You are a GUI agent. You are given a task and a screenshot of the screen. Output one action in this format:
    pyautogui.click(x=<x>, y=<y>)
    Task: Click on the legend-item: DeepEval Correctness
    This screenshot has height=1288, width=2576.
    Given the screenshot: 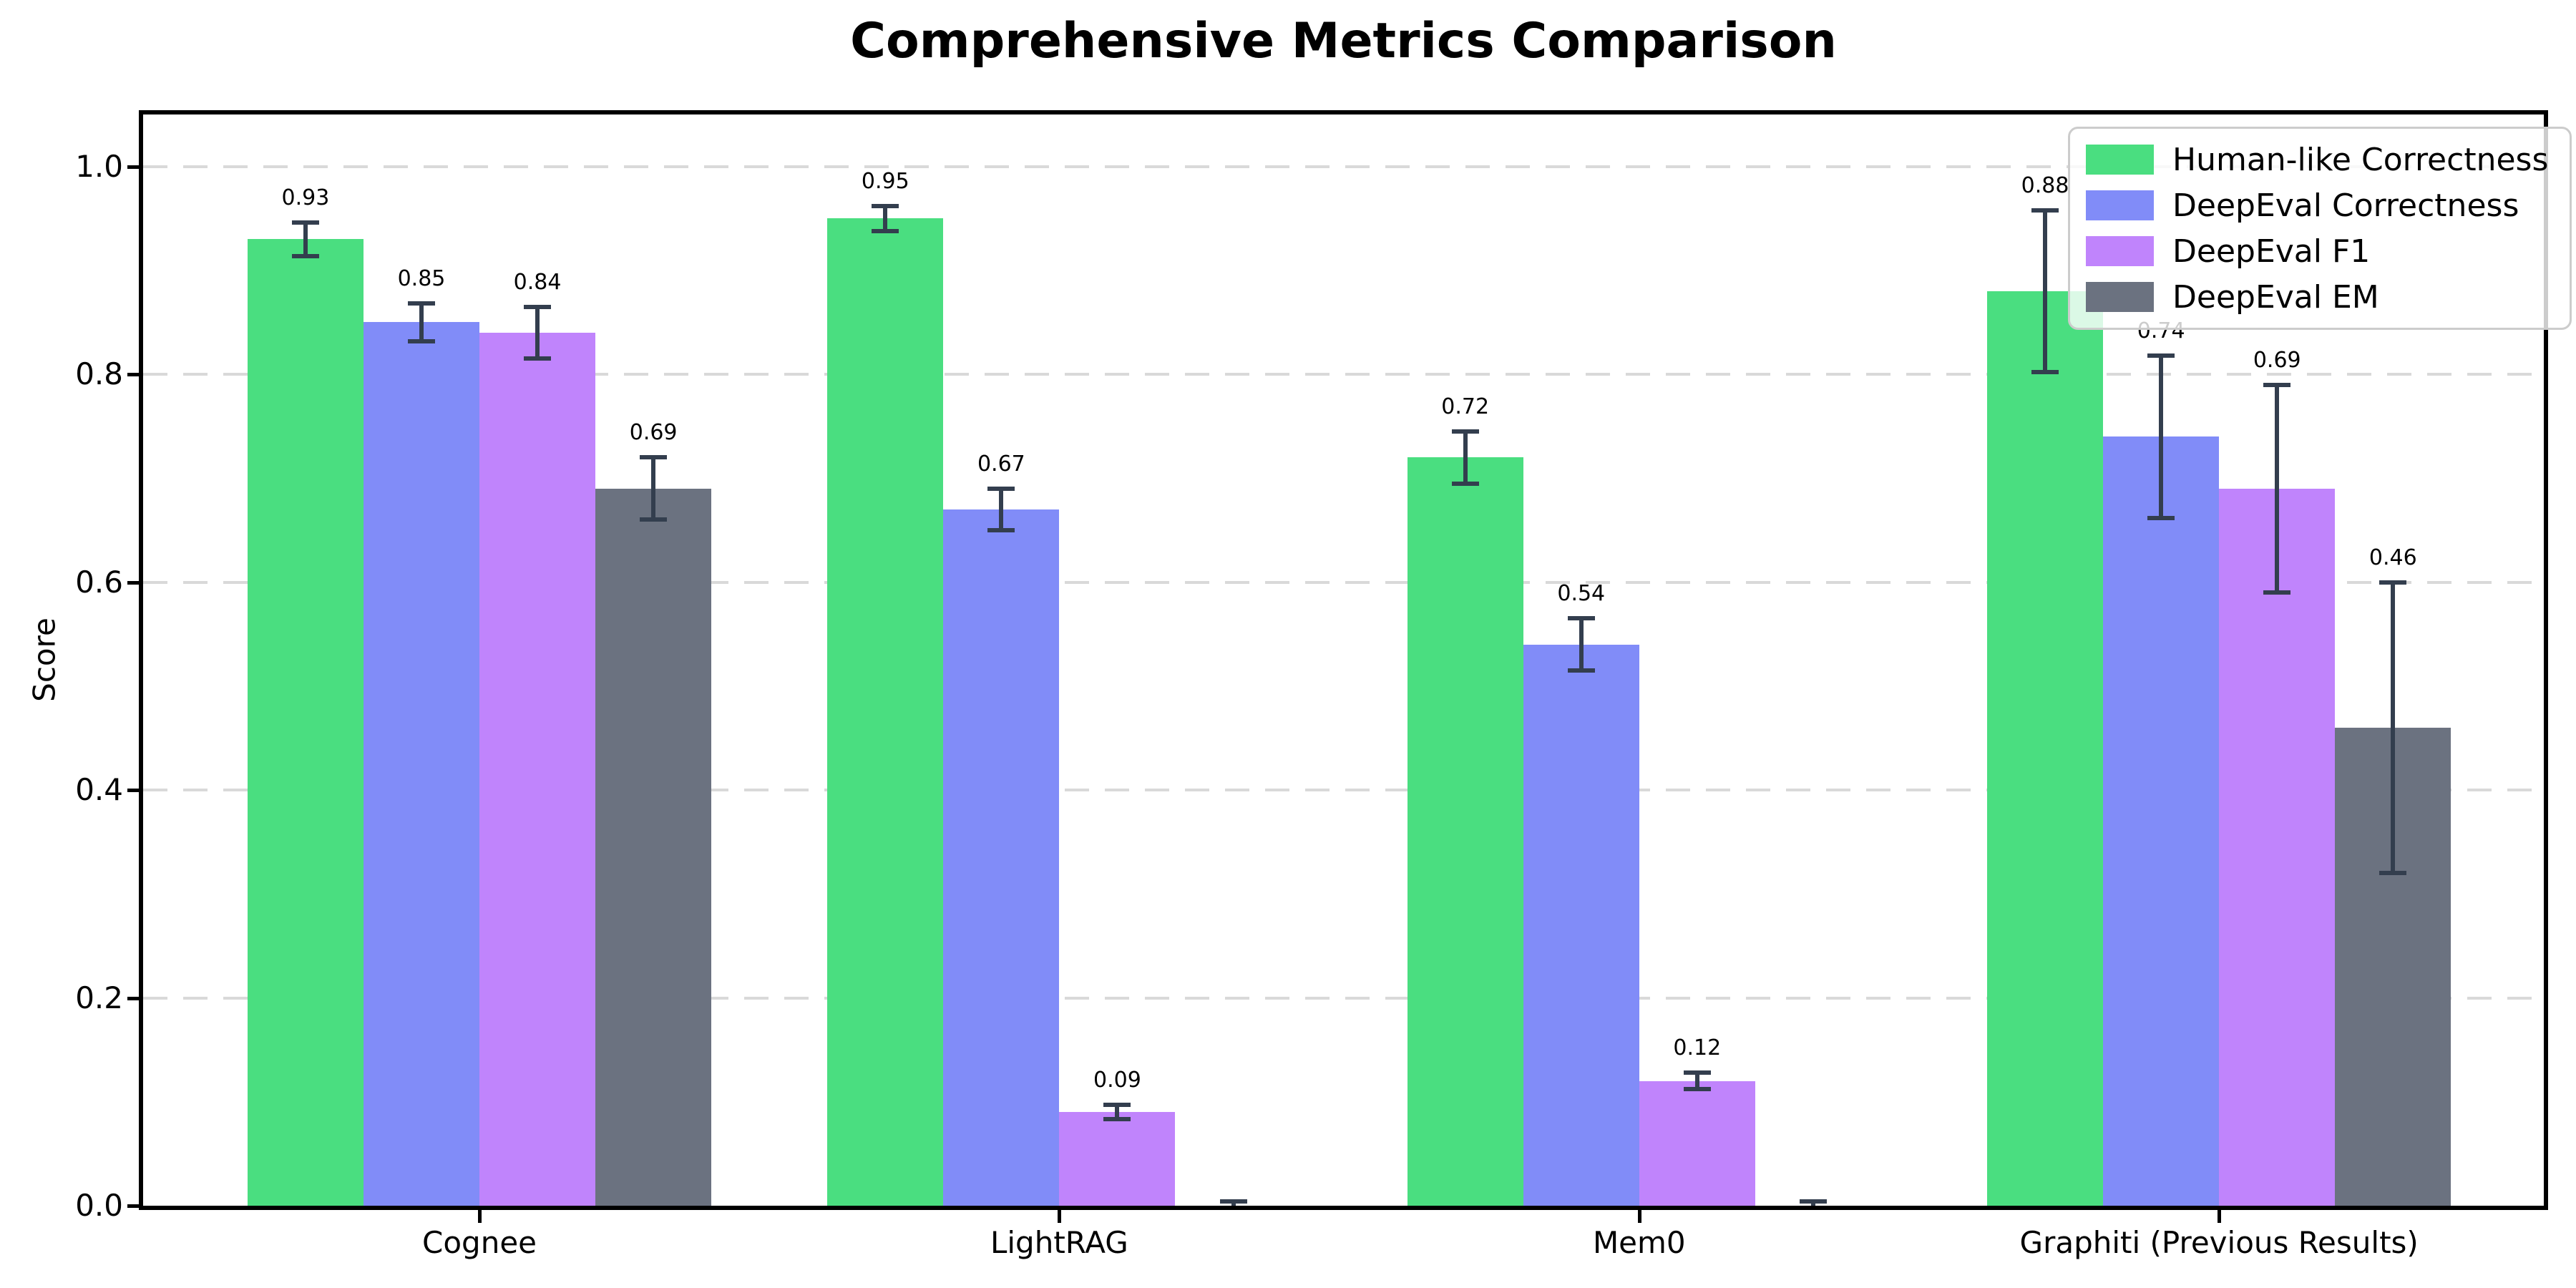 What is the action you would take?
    pyautogui.click(x=2317, y=205)
    